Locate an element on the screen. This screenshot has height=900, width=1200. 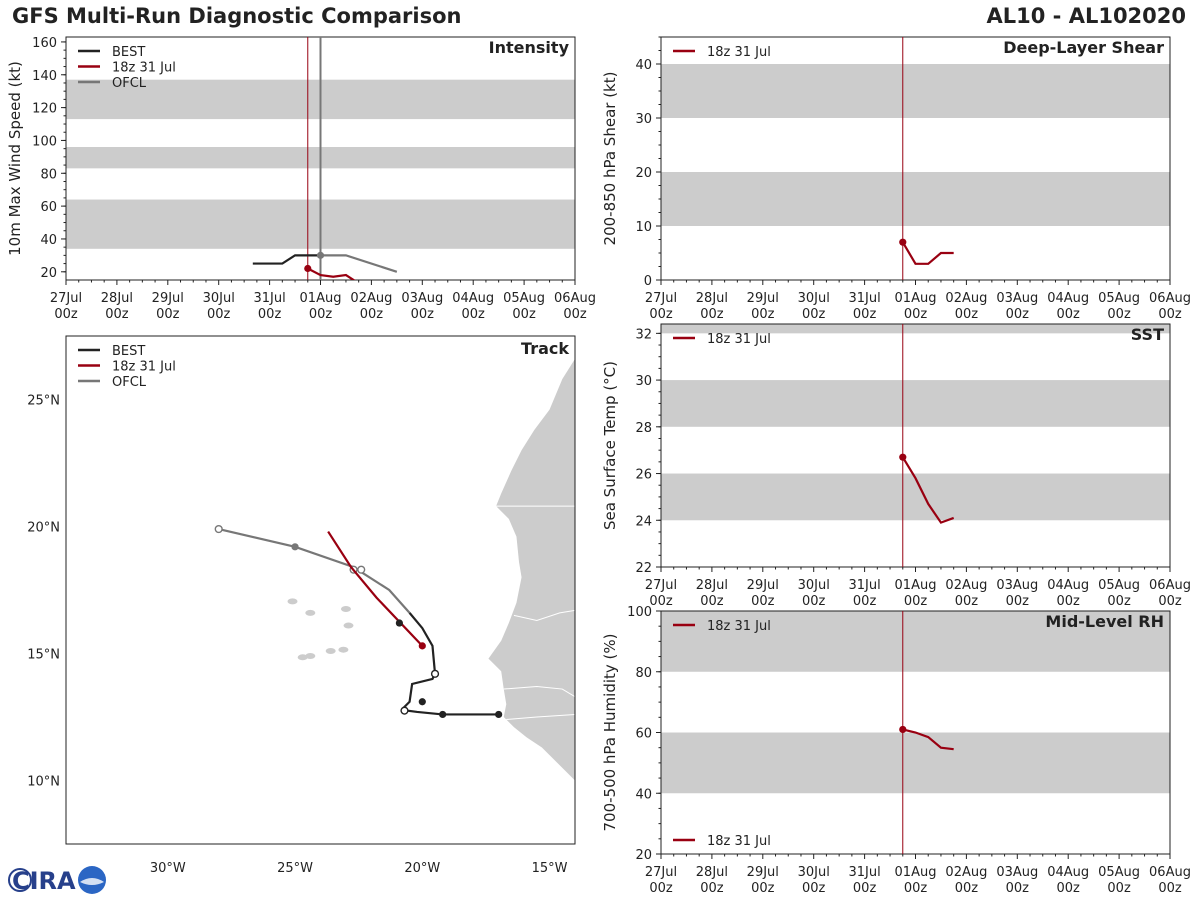
intensity-xtick-label: 28Jul is located at coordinates (117, 298).